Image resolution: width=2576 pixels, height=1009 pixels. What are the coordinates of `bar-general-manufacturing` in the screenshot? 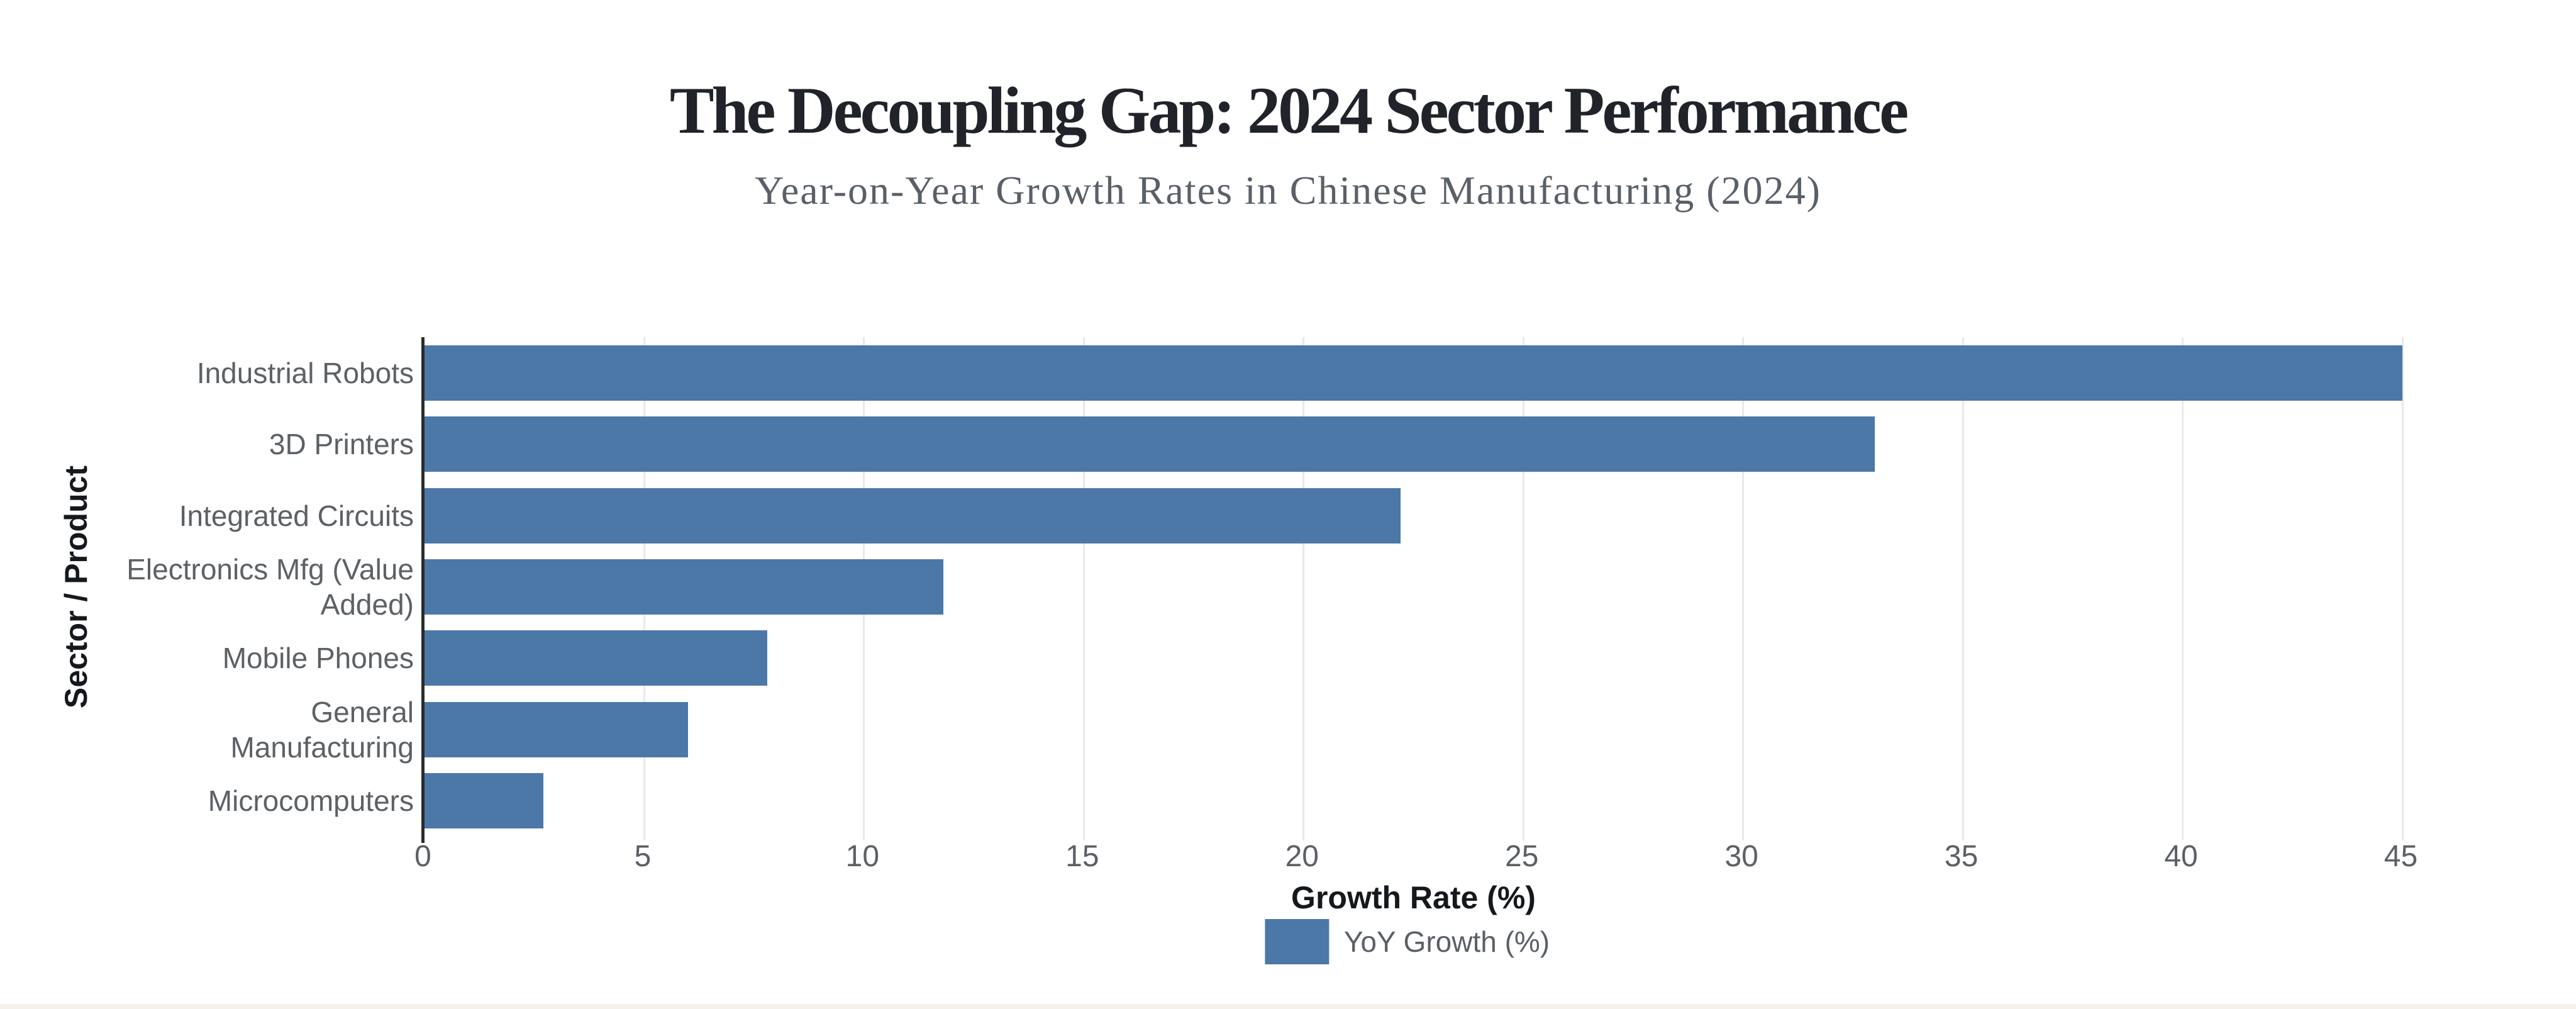 It's located at (557, 729).